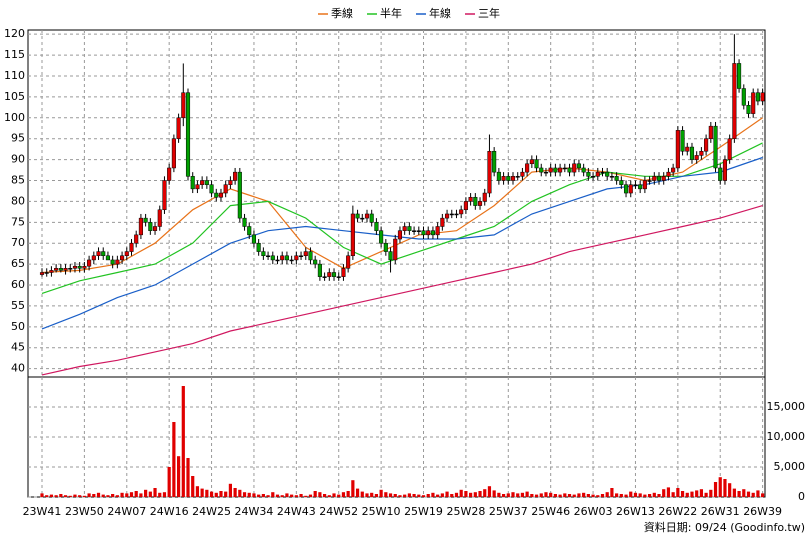 This screenshot has width=808, height=540. Describe the element at coordinates (18, 242) in the screenshot. I see `y-tick-label: 70` at that location.